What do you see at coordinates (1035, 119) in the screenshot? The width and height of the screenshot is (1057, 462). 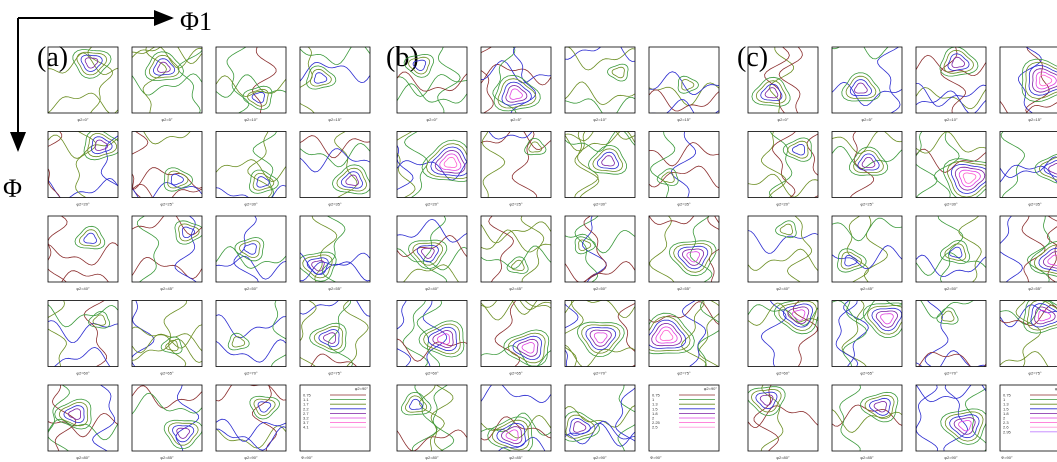 I see `caption: φ2=15°` at bounding box center [1035, 119].